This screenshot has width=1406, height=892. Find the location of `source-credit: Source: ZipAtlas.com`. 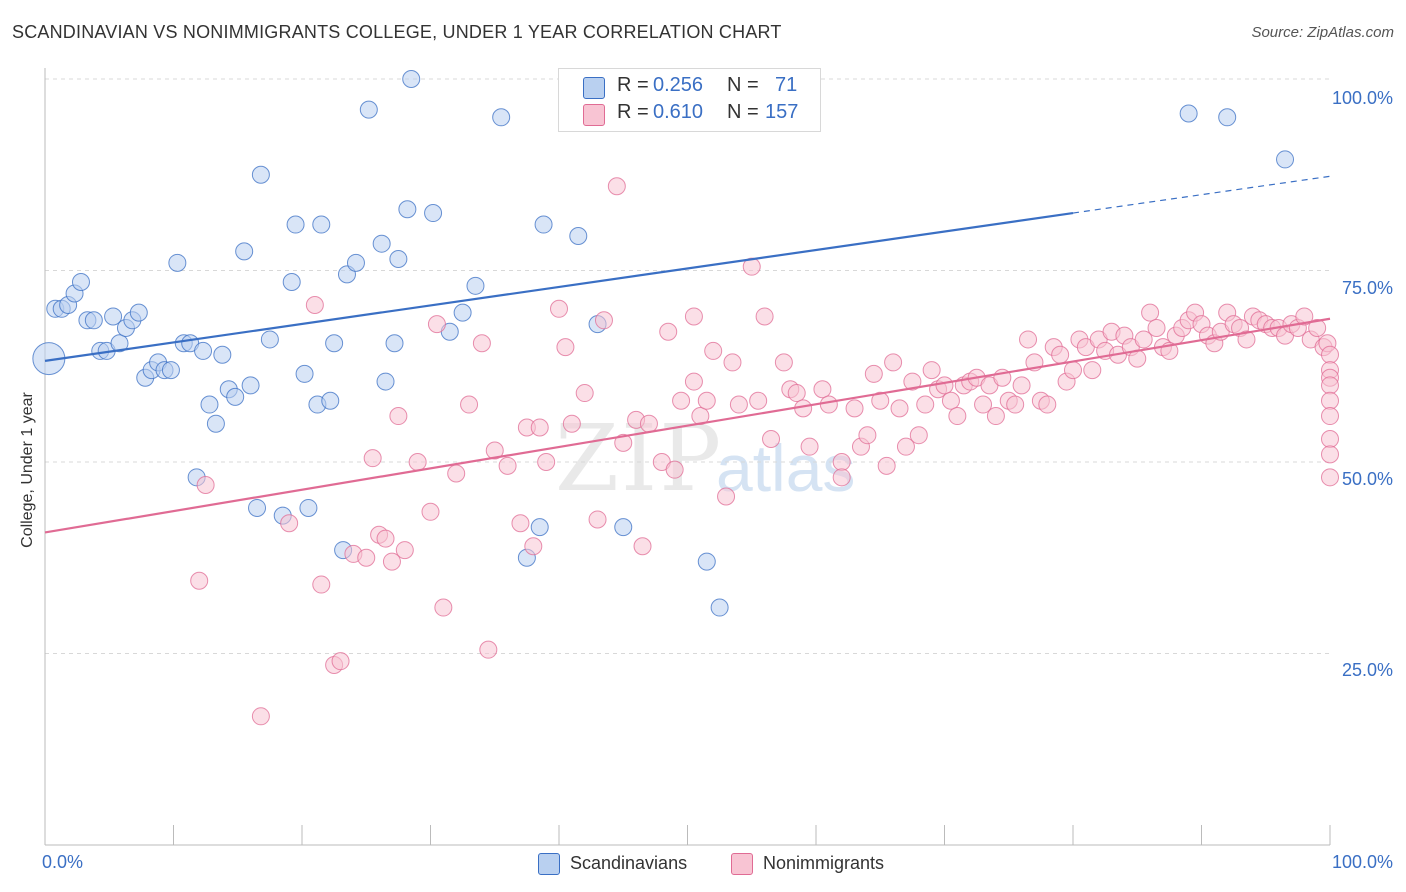

source-credit: Source: ZipAtlas.com is located at coordinates (1322, 32).